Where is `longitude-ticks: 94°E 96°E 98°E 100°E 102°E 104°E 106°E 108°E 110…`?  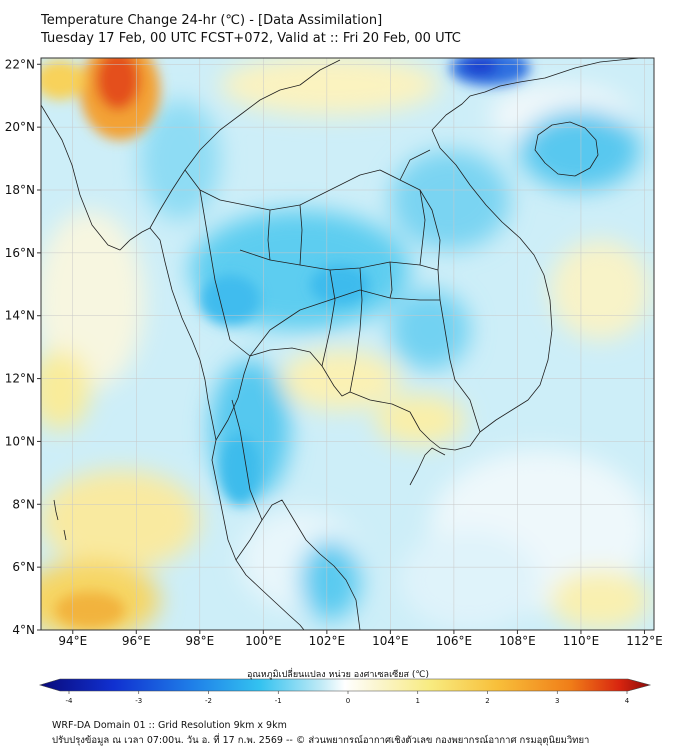
longitude-ticks: 94°E 96°E 98°E 100°E 102°E 104°E 106°E 108°E 110… is located at coordinates (360, 639).